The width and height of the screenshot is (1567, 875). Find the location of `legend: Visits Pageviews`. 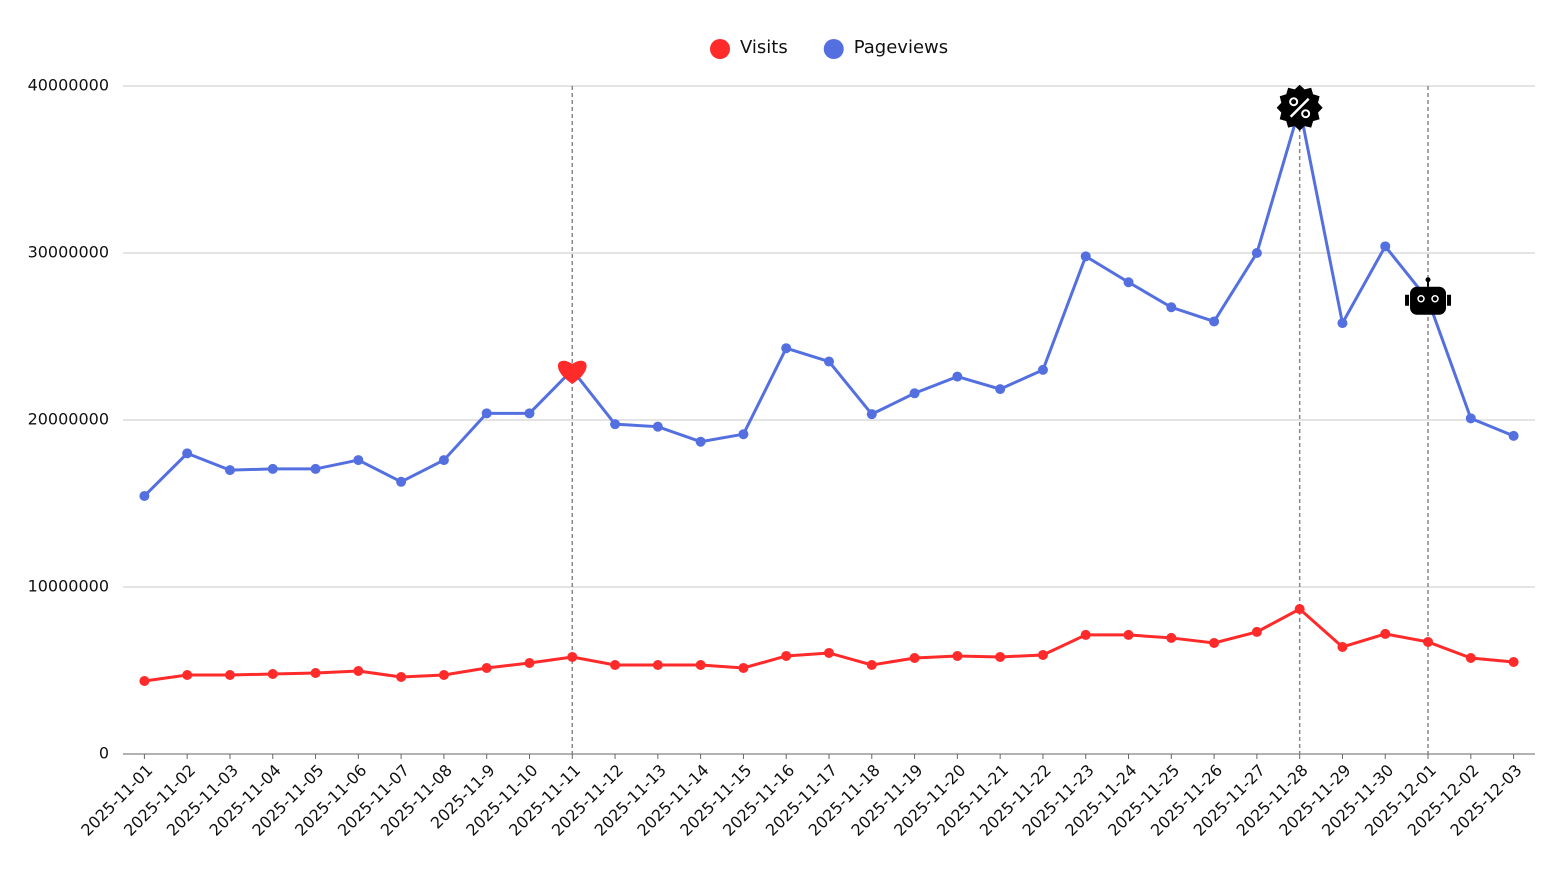

legend: Visits Pageviews is located at coordinates (829, 48).